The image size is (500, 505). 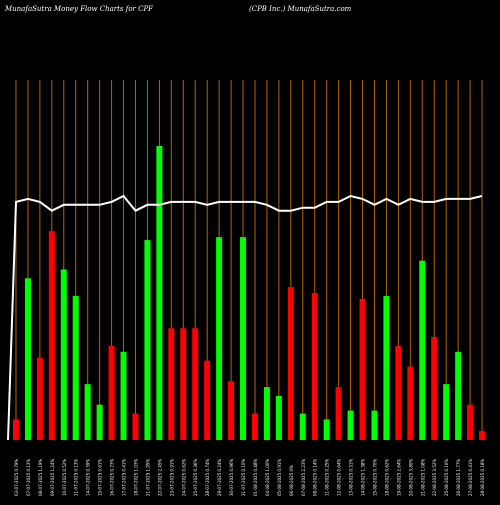 I want to click on x-tick-label: 22-08-2025 3.52%, so click(x=434, y=477).